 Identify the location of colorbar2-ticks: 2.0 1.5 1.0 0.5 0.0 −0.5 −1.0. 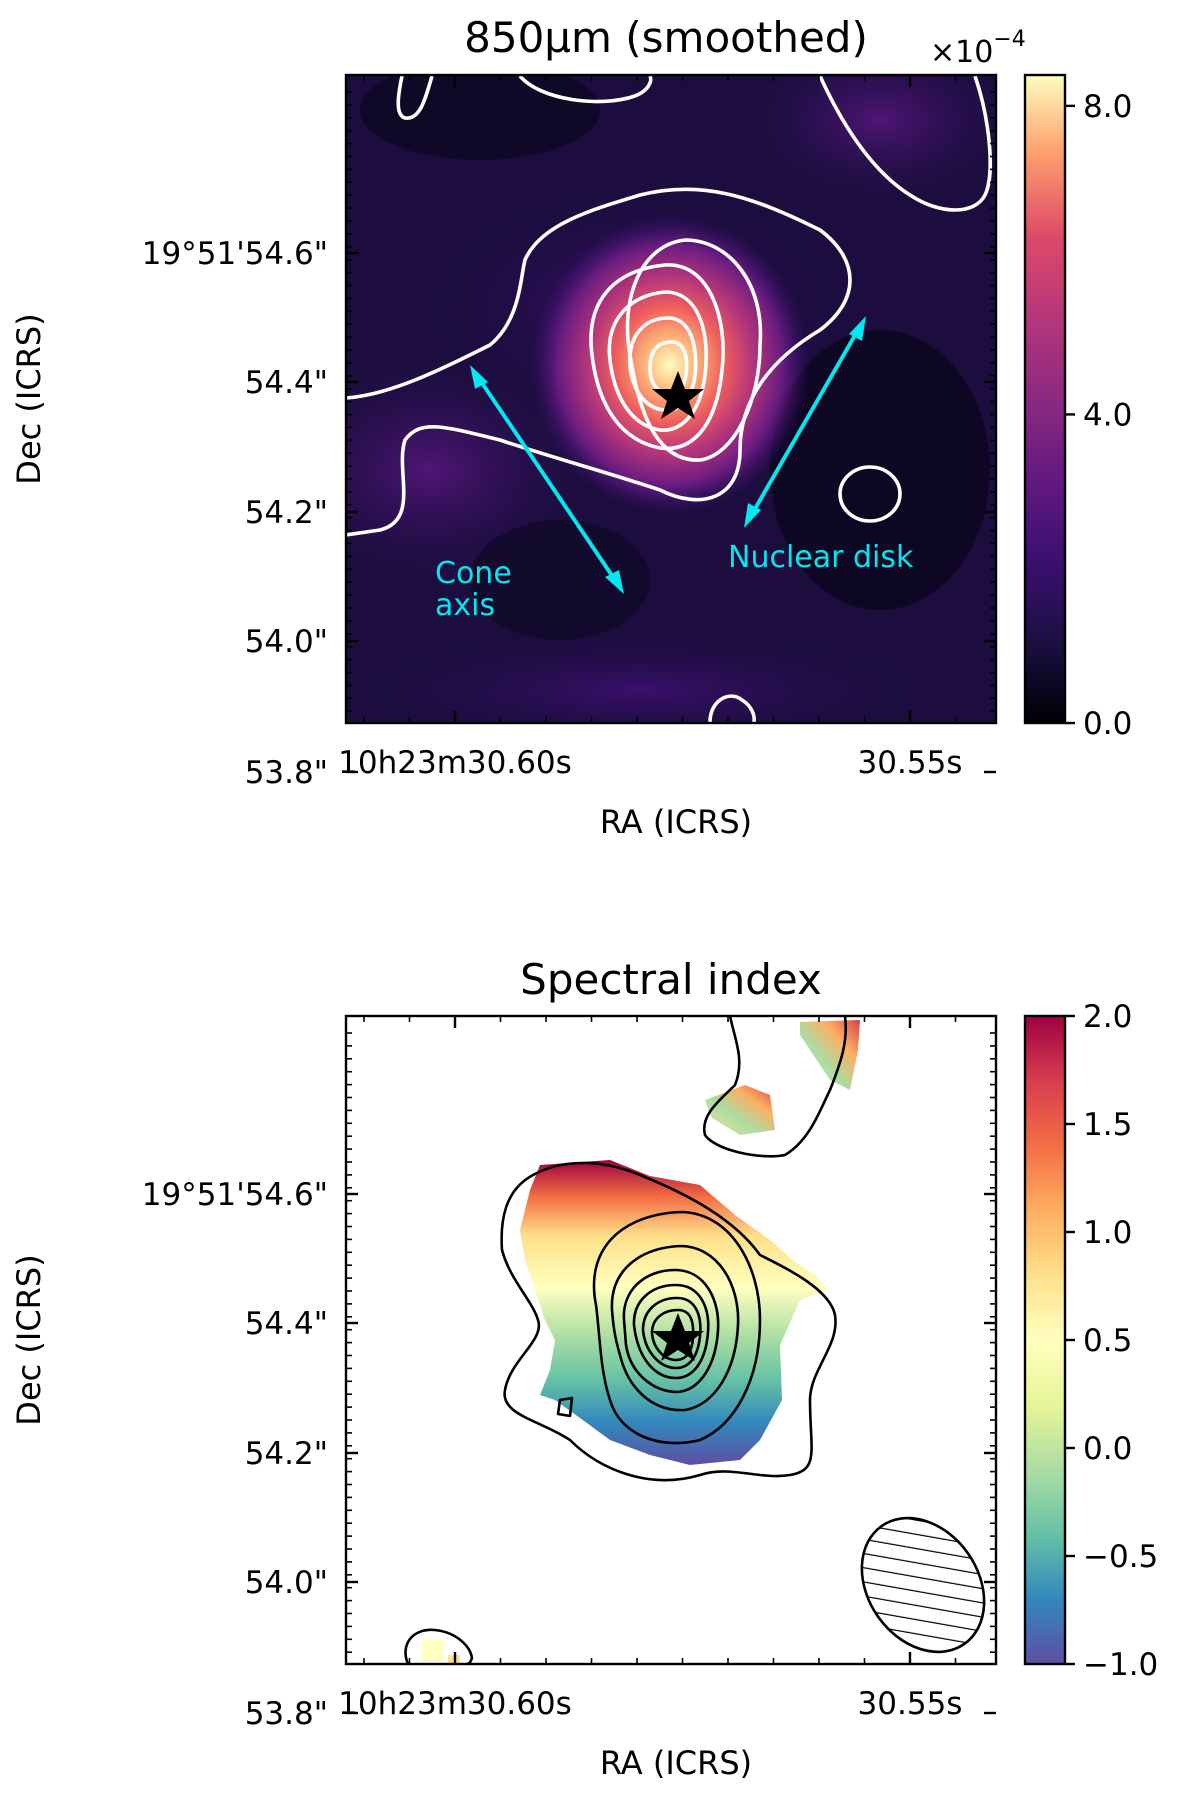
(1111, 1341).